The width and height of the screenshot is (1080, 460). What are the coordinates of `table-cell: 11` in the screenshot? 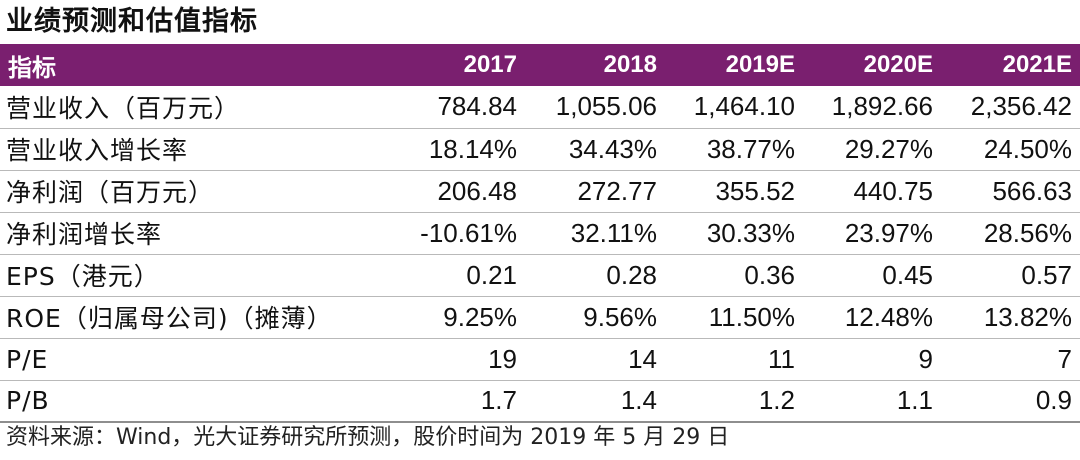 It's located at (781, 358).